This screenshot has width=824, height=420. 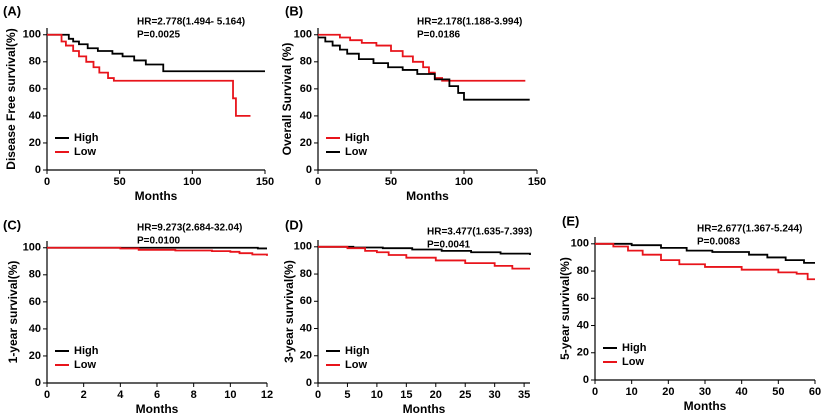 What do you see at coordinates (742, 392) in the screenshot?
I see `x-tick-label: 40` at bounding box center [742, 392].